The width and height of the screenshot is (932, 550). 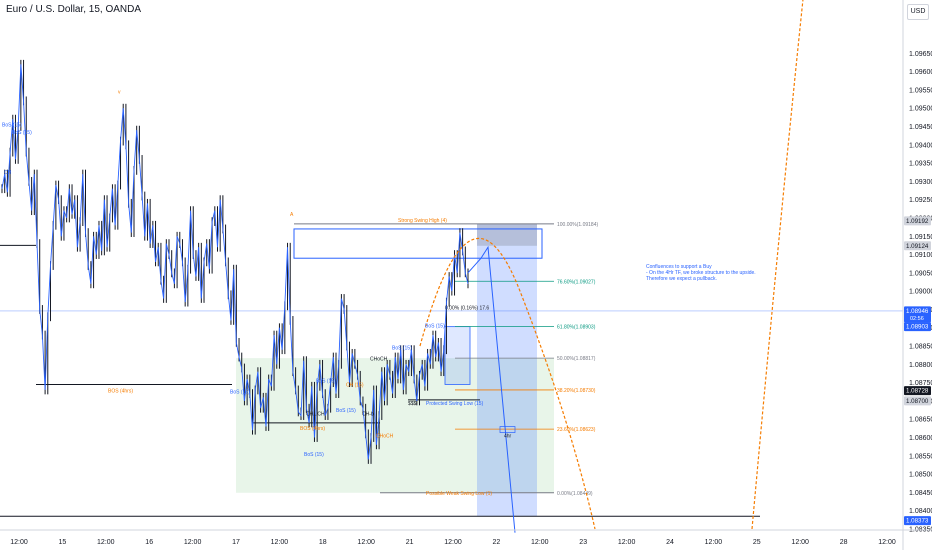 I want to click on y-tick-label: 1.08750, so click(x=920, y=383).